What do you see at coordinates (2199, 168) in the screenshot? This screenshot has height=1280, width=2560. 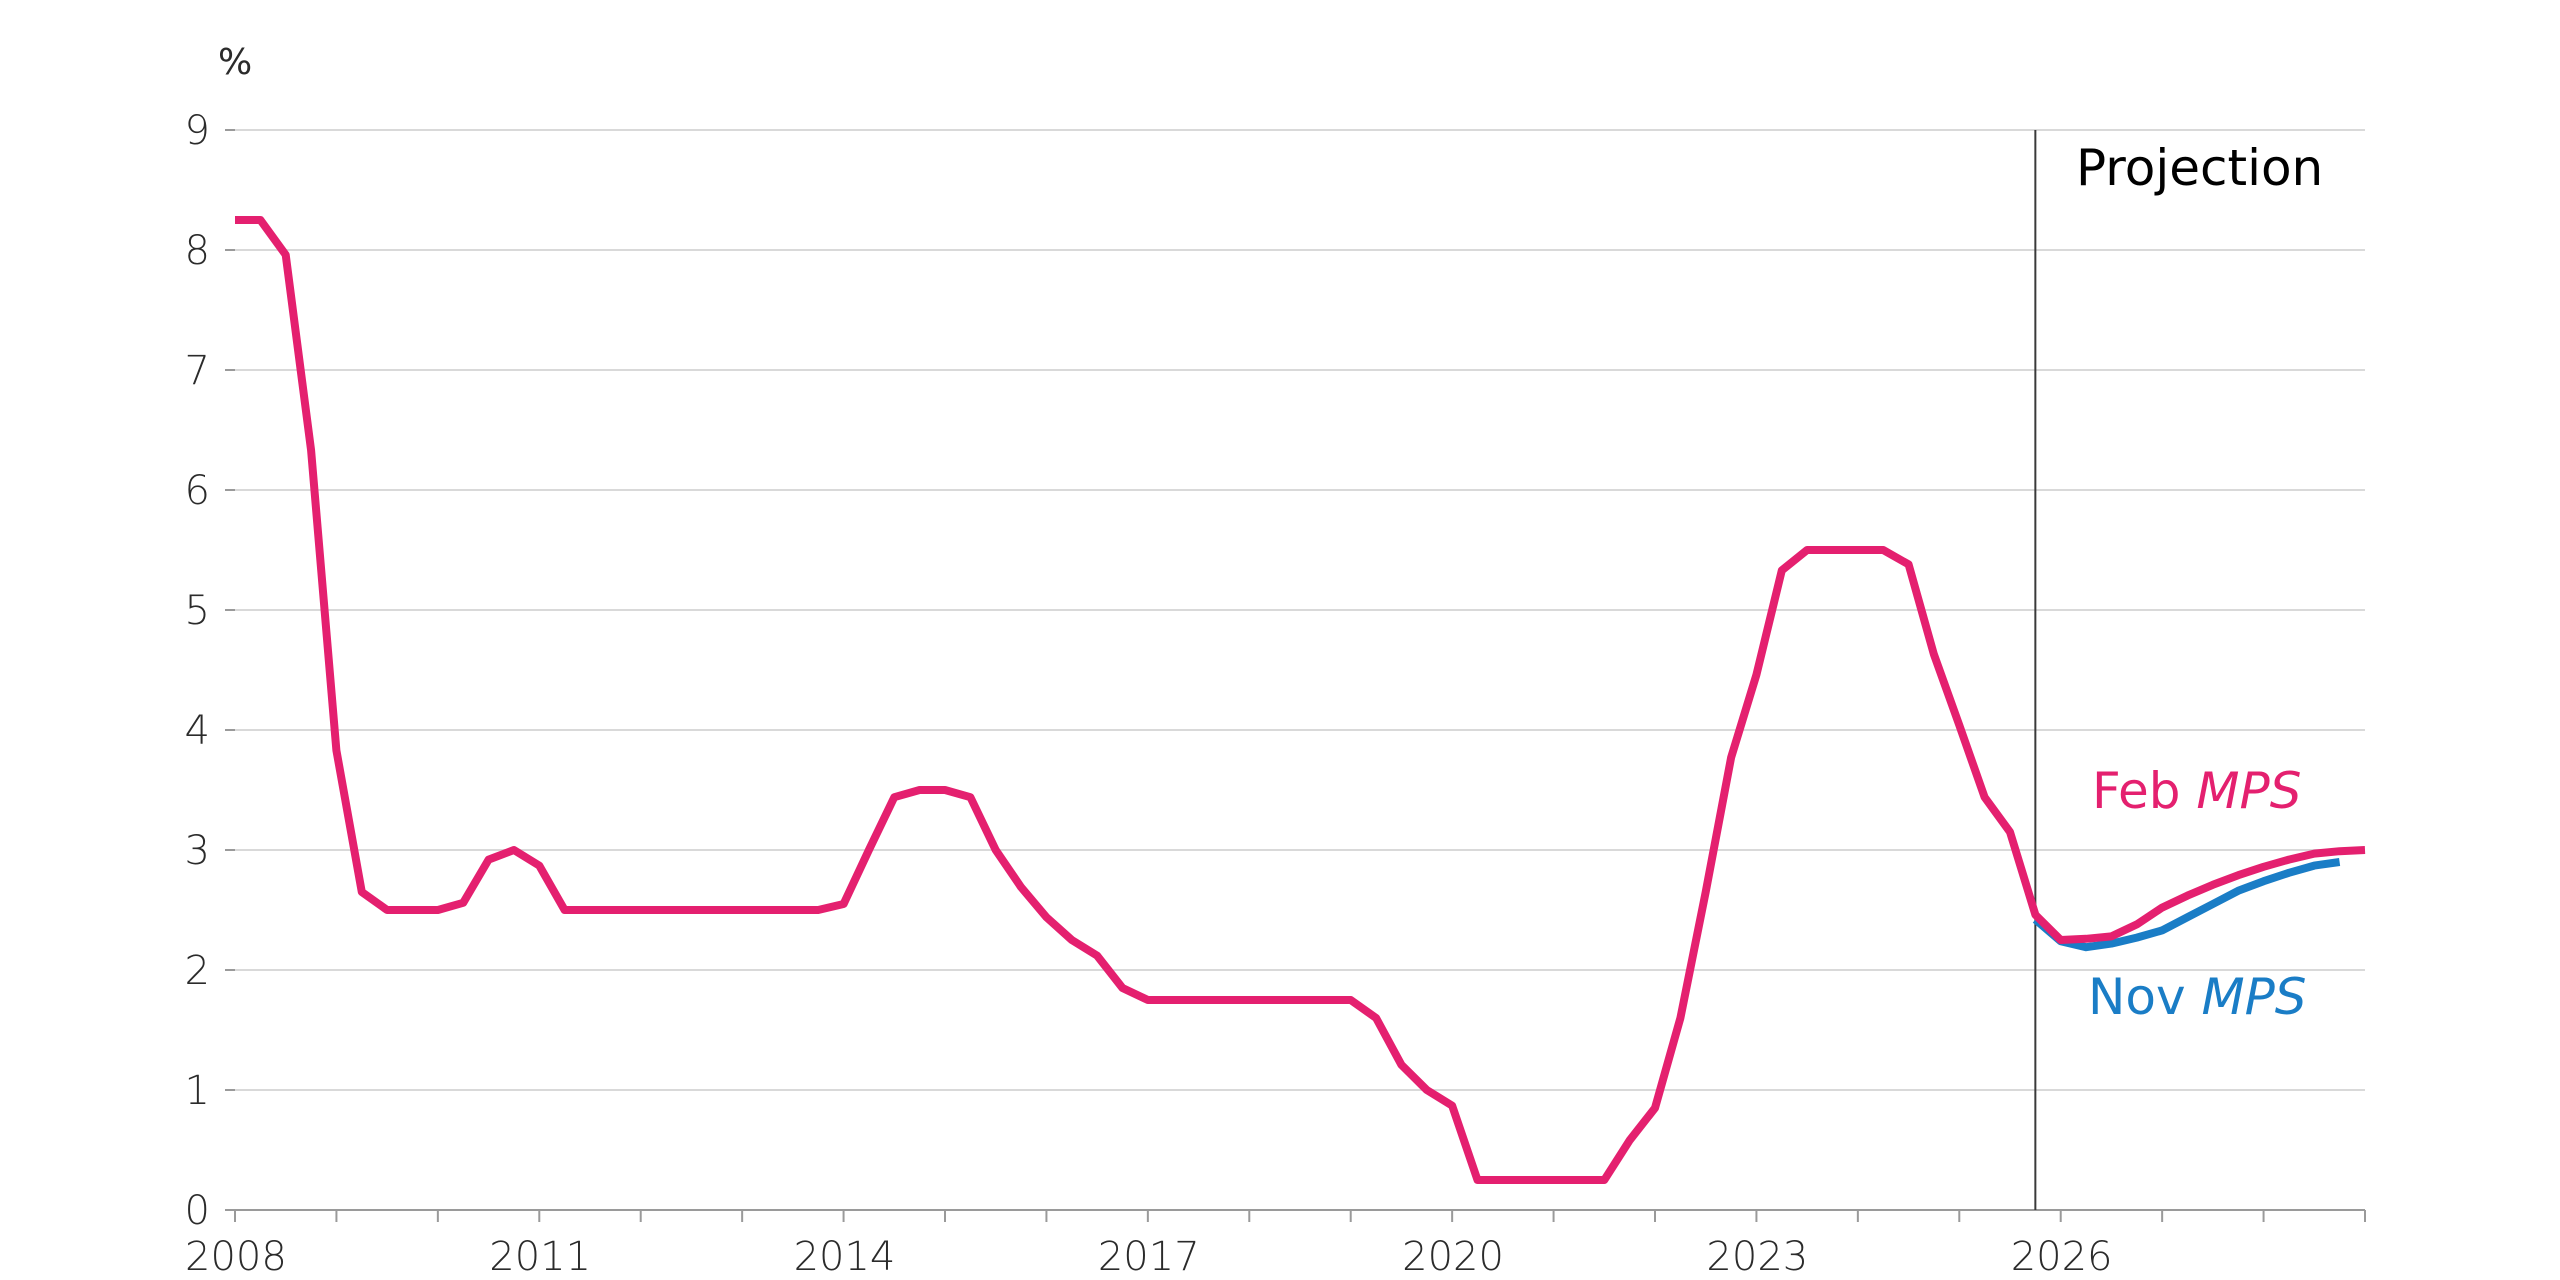 I see `projection-label: Projection` at bounding box center [2199, 168].